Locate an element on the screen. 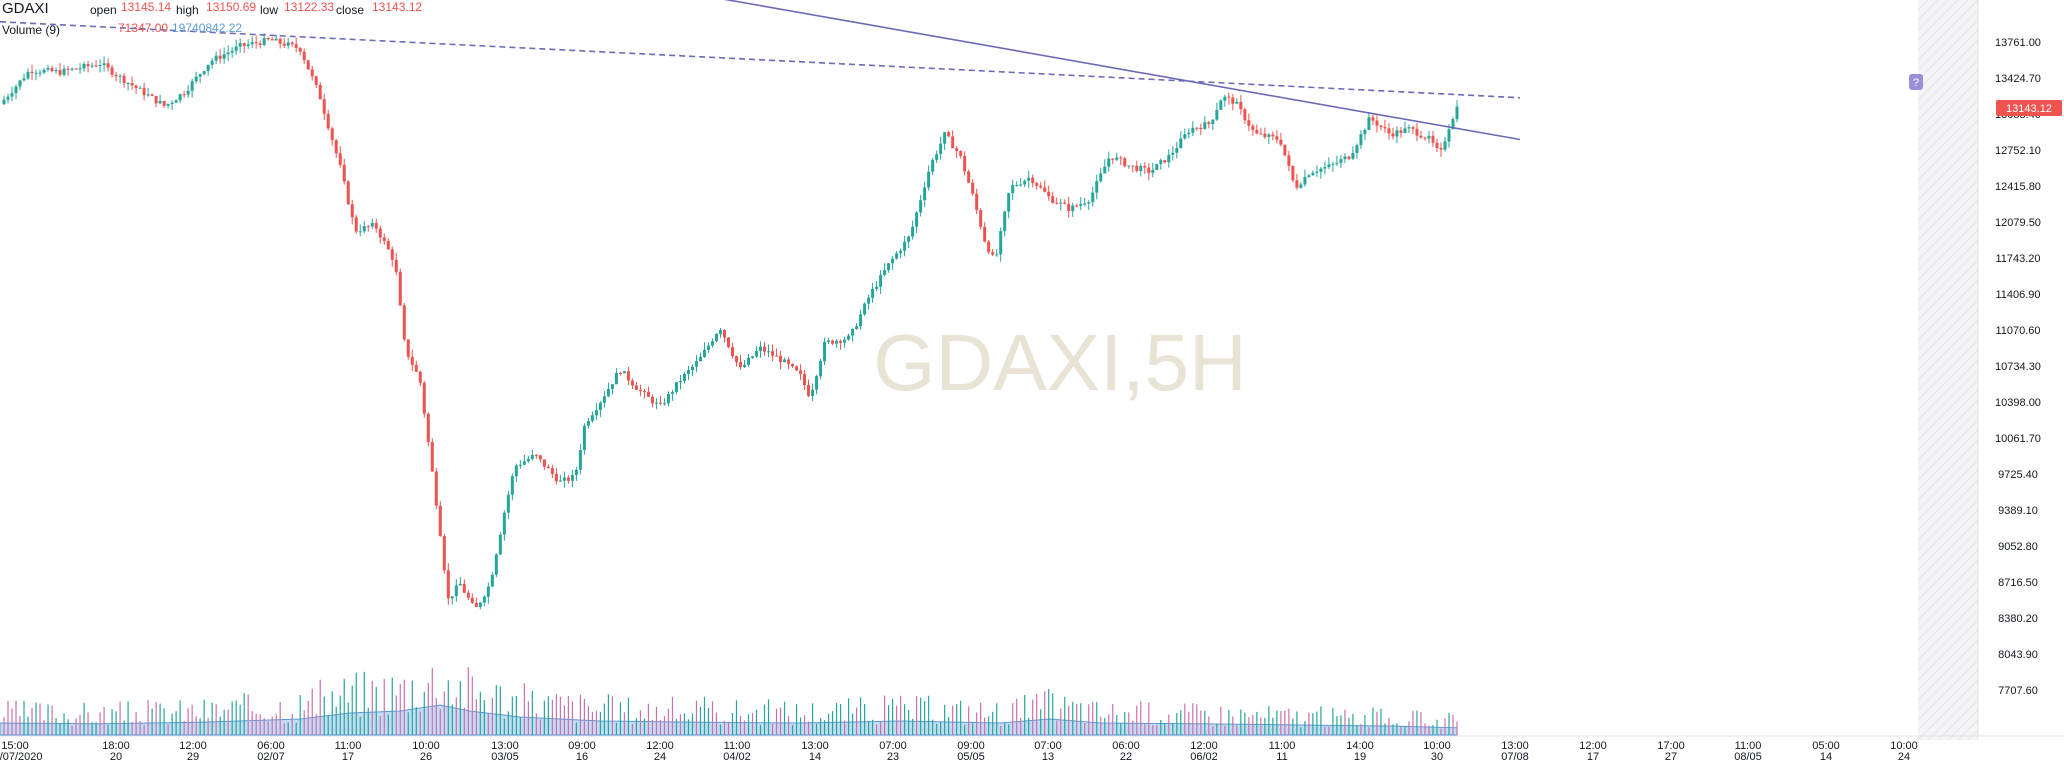  price-tick-label: 12079.50 is located at coordinates (2018, 223).